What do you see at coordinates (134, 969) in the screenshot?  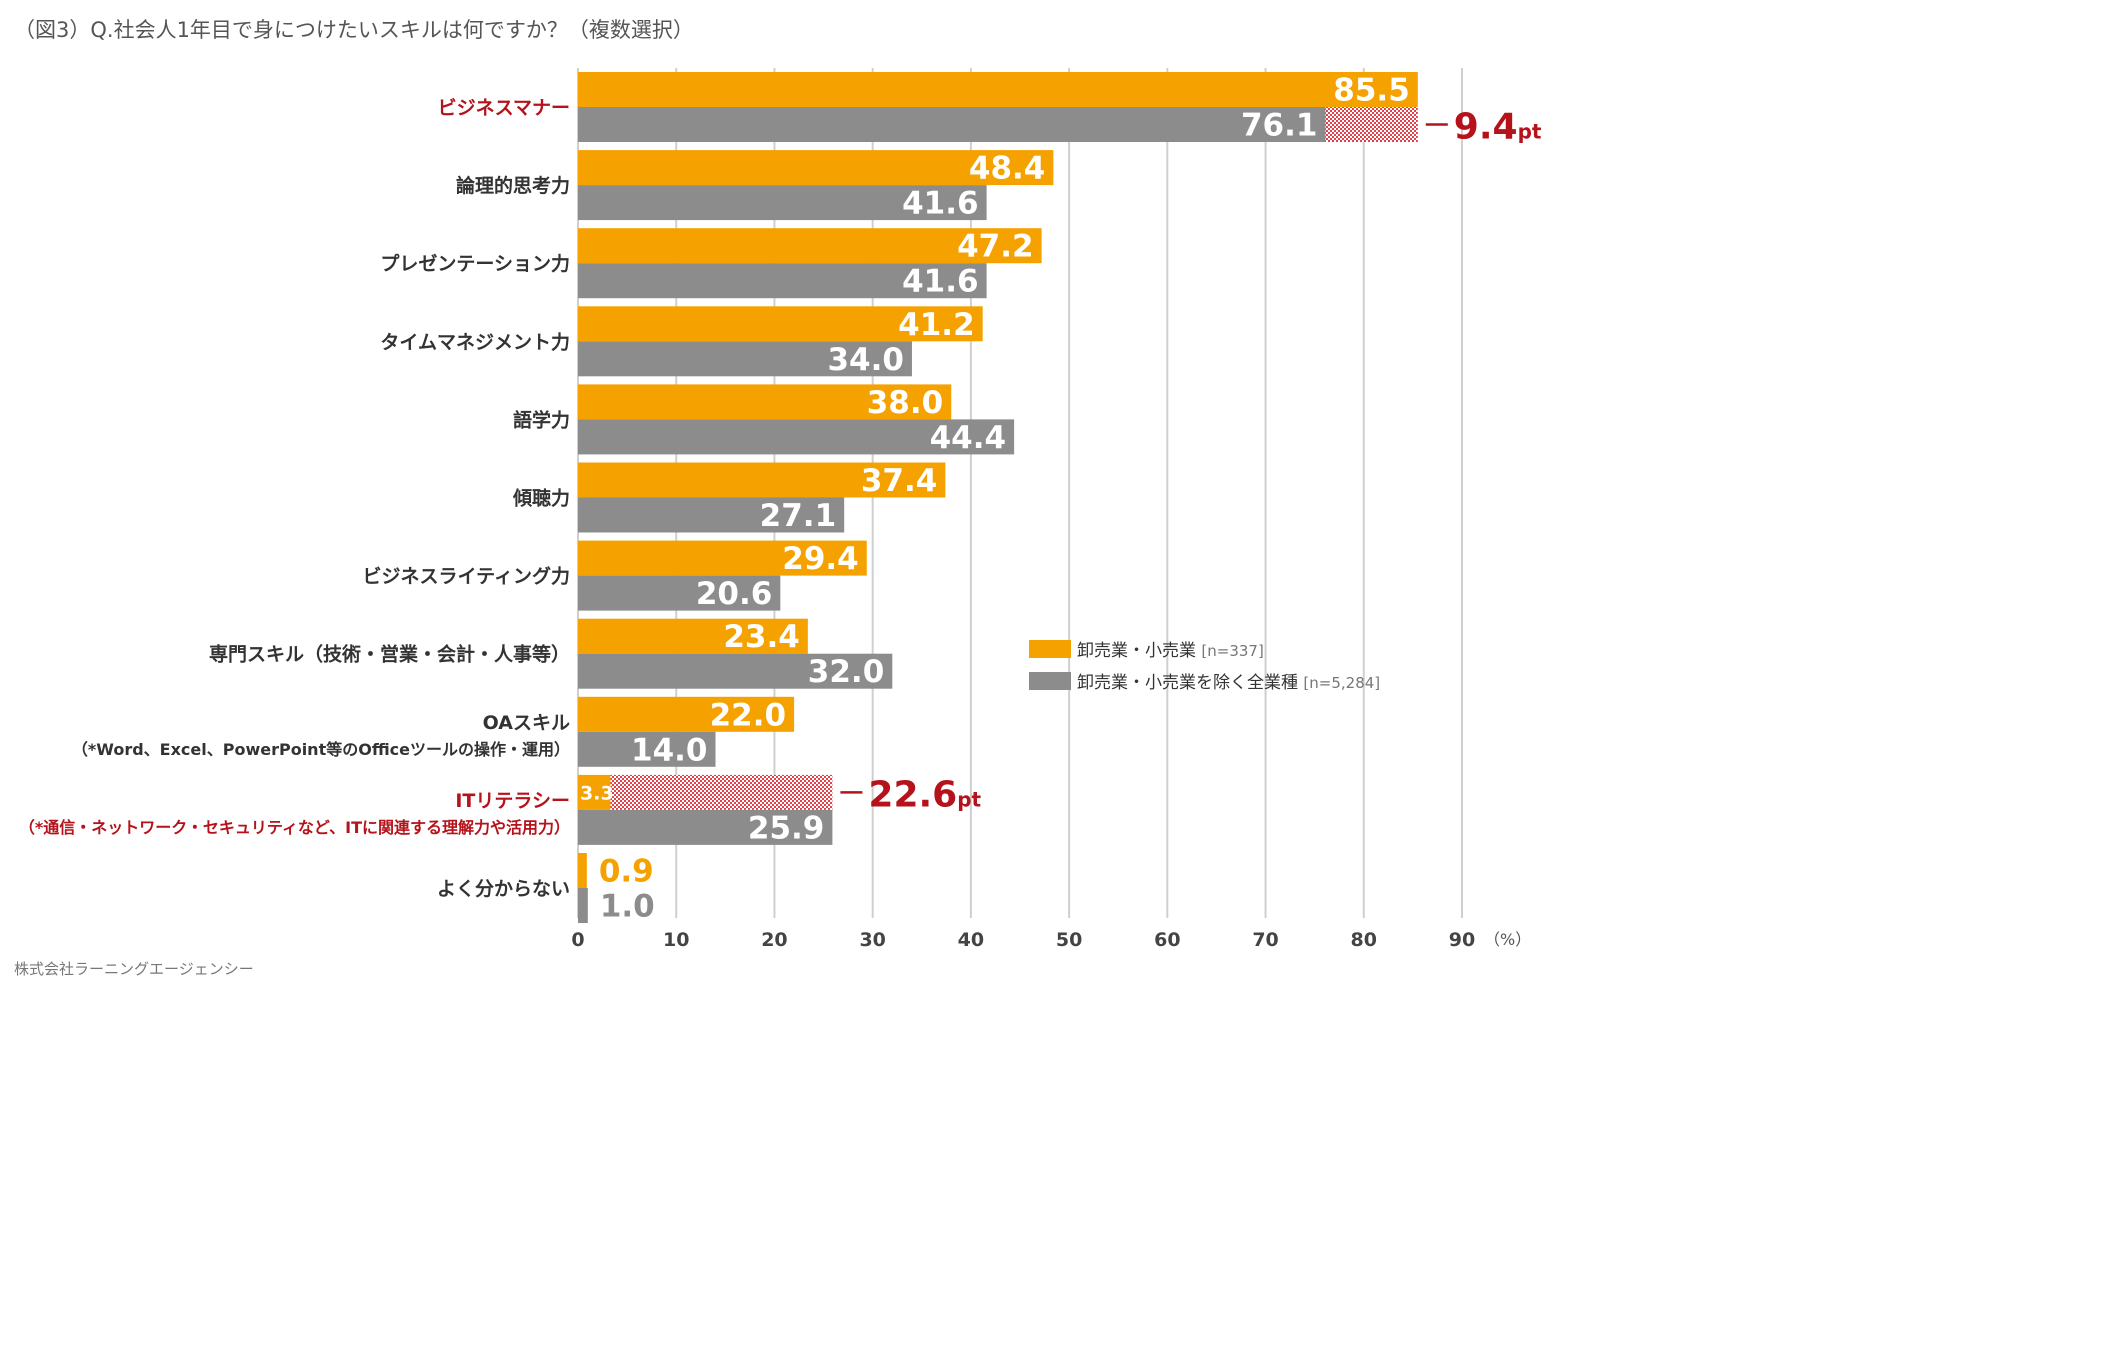 I see `source-credit: 株式会社ラーニングエージェンシー` at bounding box center [134, 969].